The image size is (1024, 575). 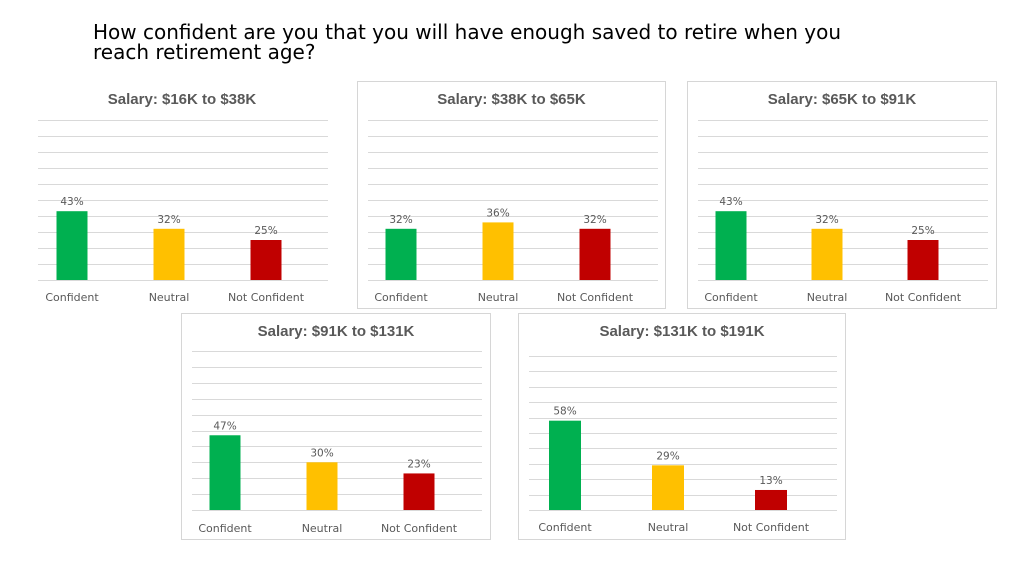 I want to click on chart-title: Salary: $65K to $91K, so click(x=842, y=99).